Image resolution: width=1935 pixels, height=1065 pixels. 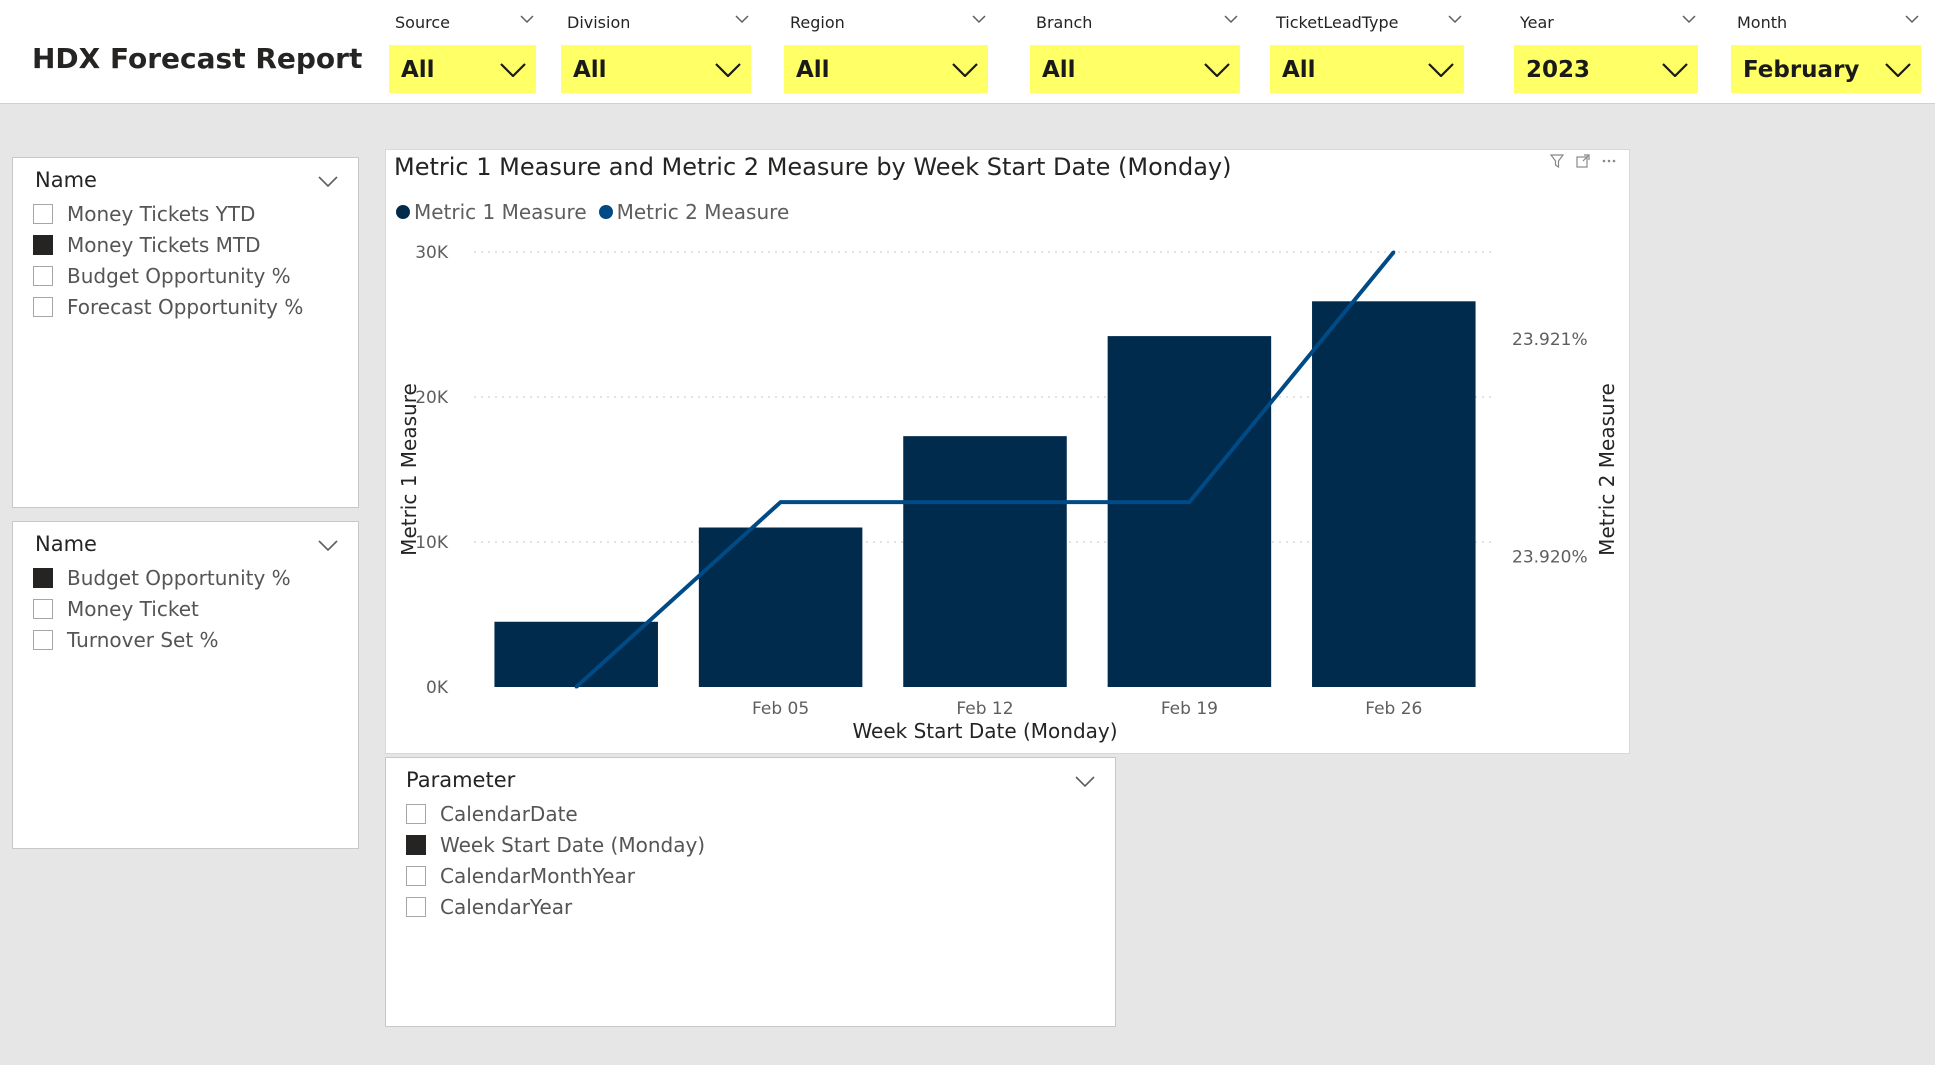 What do you see at coordinates (143, 640) in the screenshot?
I see `slicer-item-label: Turnover Set %` at bounding box center [143, 640].